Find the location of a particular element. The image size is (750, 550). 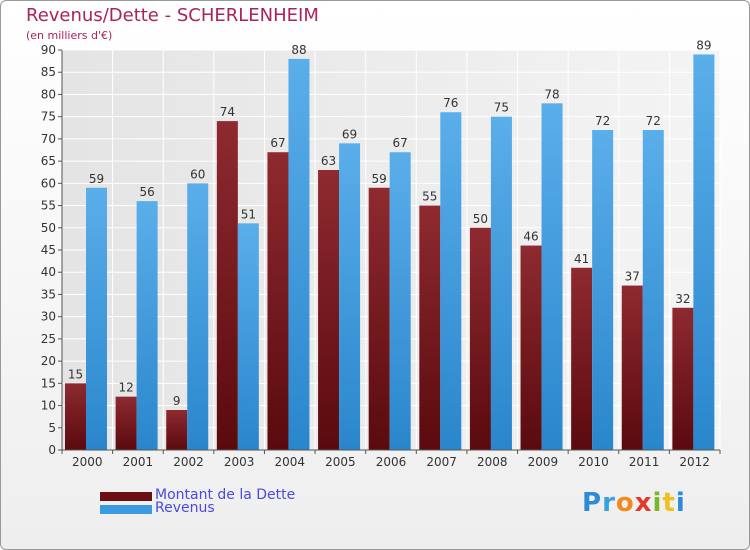

data-label: 75 is located at coordinates (501, 108).